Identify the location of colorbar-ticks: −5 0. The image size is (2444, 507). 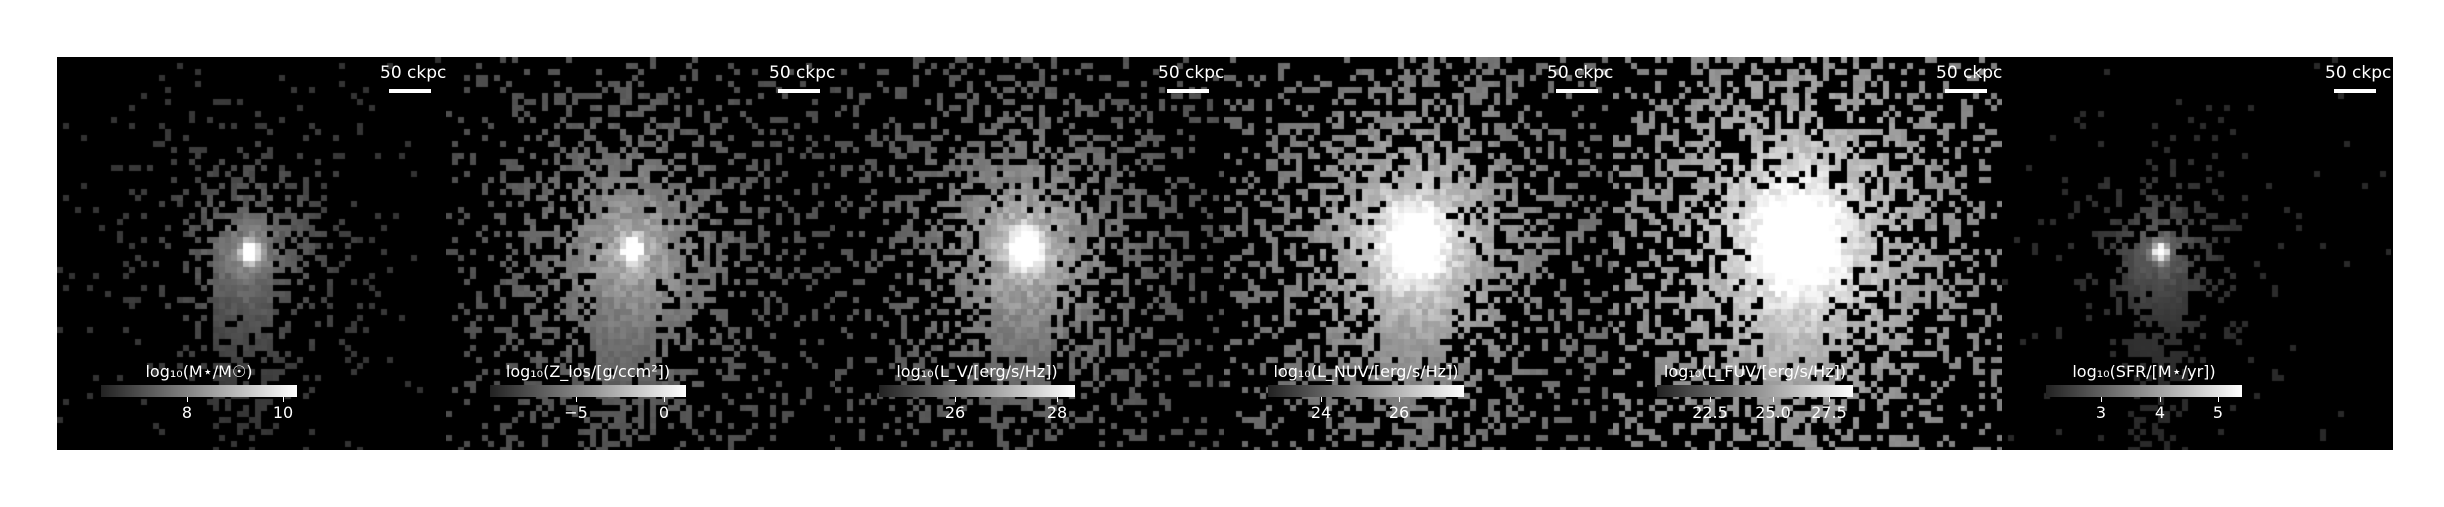
(588, 409).